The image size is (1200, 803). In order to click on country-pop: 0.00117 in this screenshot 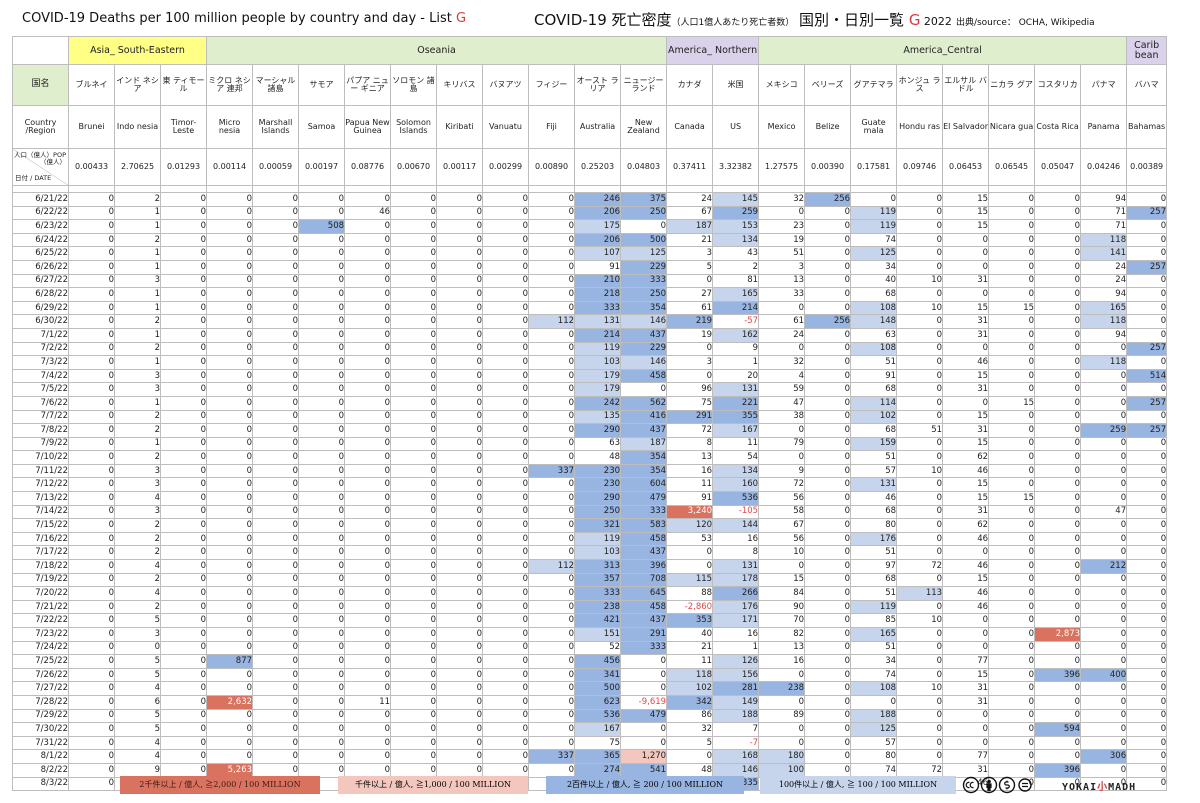, I will do `click(460, 167)`.